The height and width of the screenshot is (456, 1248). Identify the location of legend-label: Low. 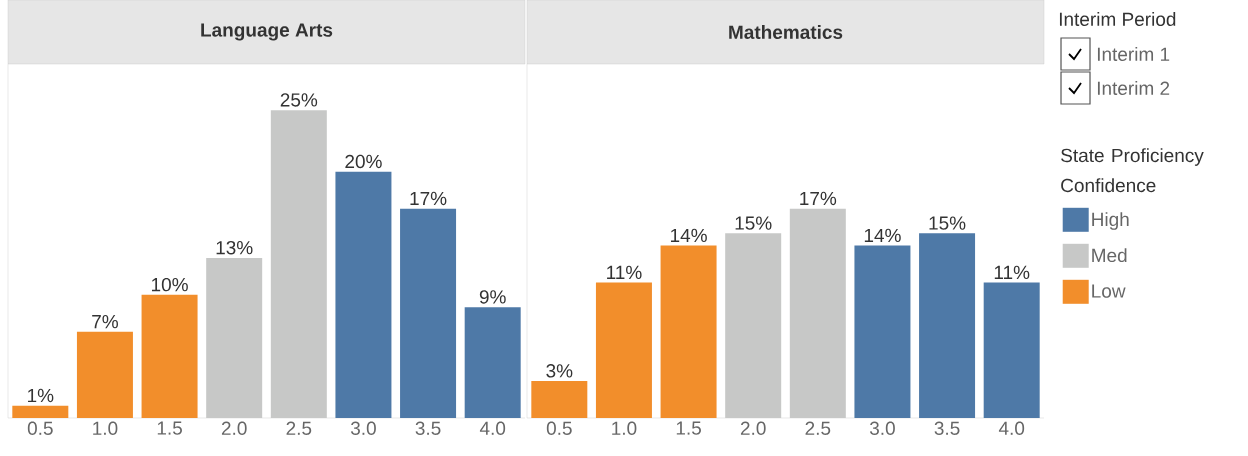
(1109, 291).